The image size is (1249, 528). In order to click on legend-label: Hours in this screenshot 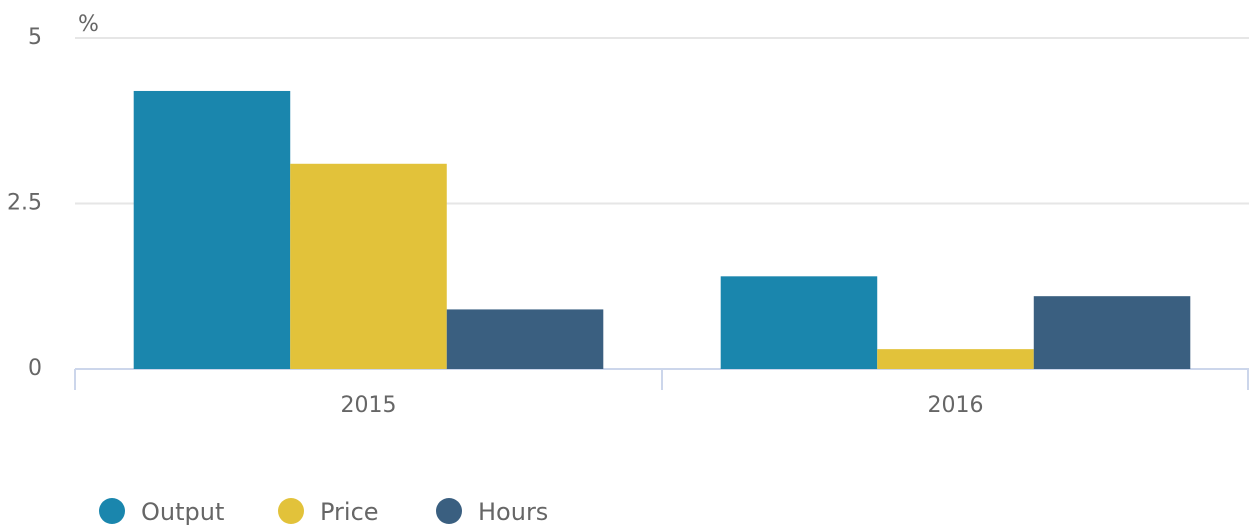, I will do `click(513, 512)`.